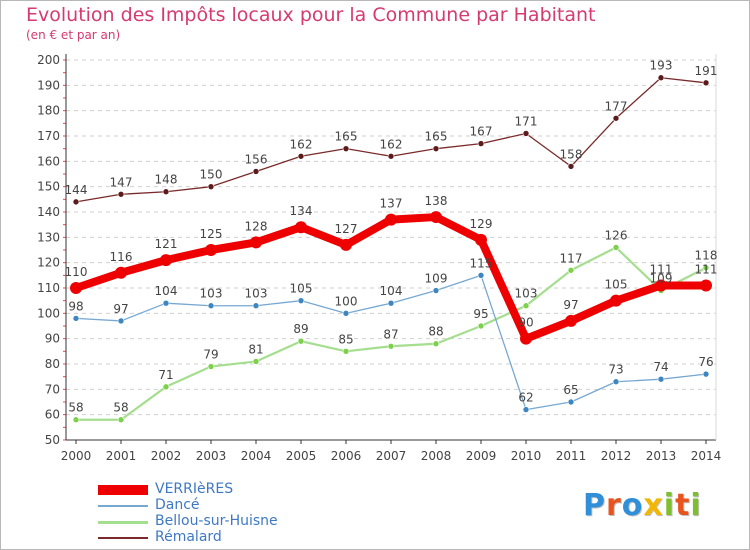  Describe the element at coordinates (525, 323) in the screenshot. I see `data-label: 90` at that location.